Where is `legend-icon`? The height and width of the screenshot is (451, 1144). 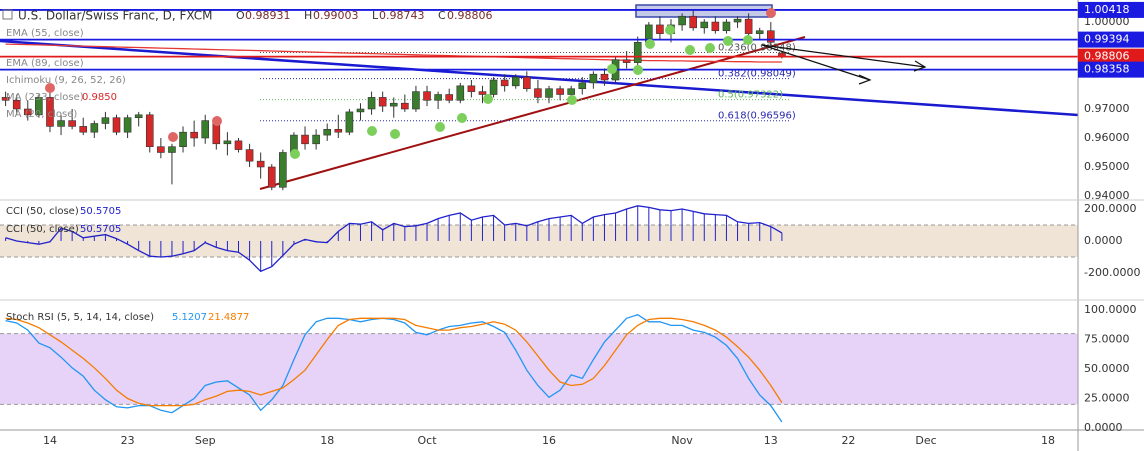
legend-icon is located at coordinates (7, 14).